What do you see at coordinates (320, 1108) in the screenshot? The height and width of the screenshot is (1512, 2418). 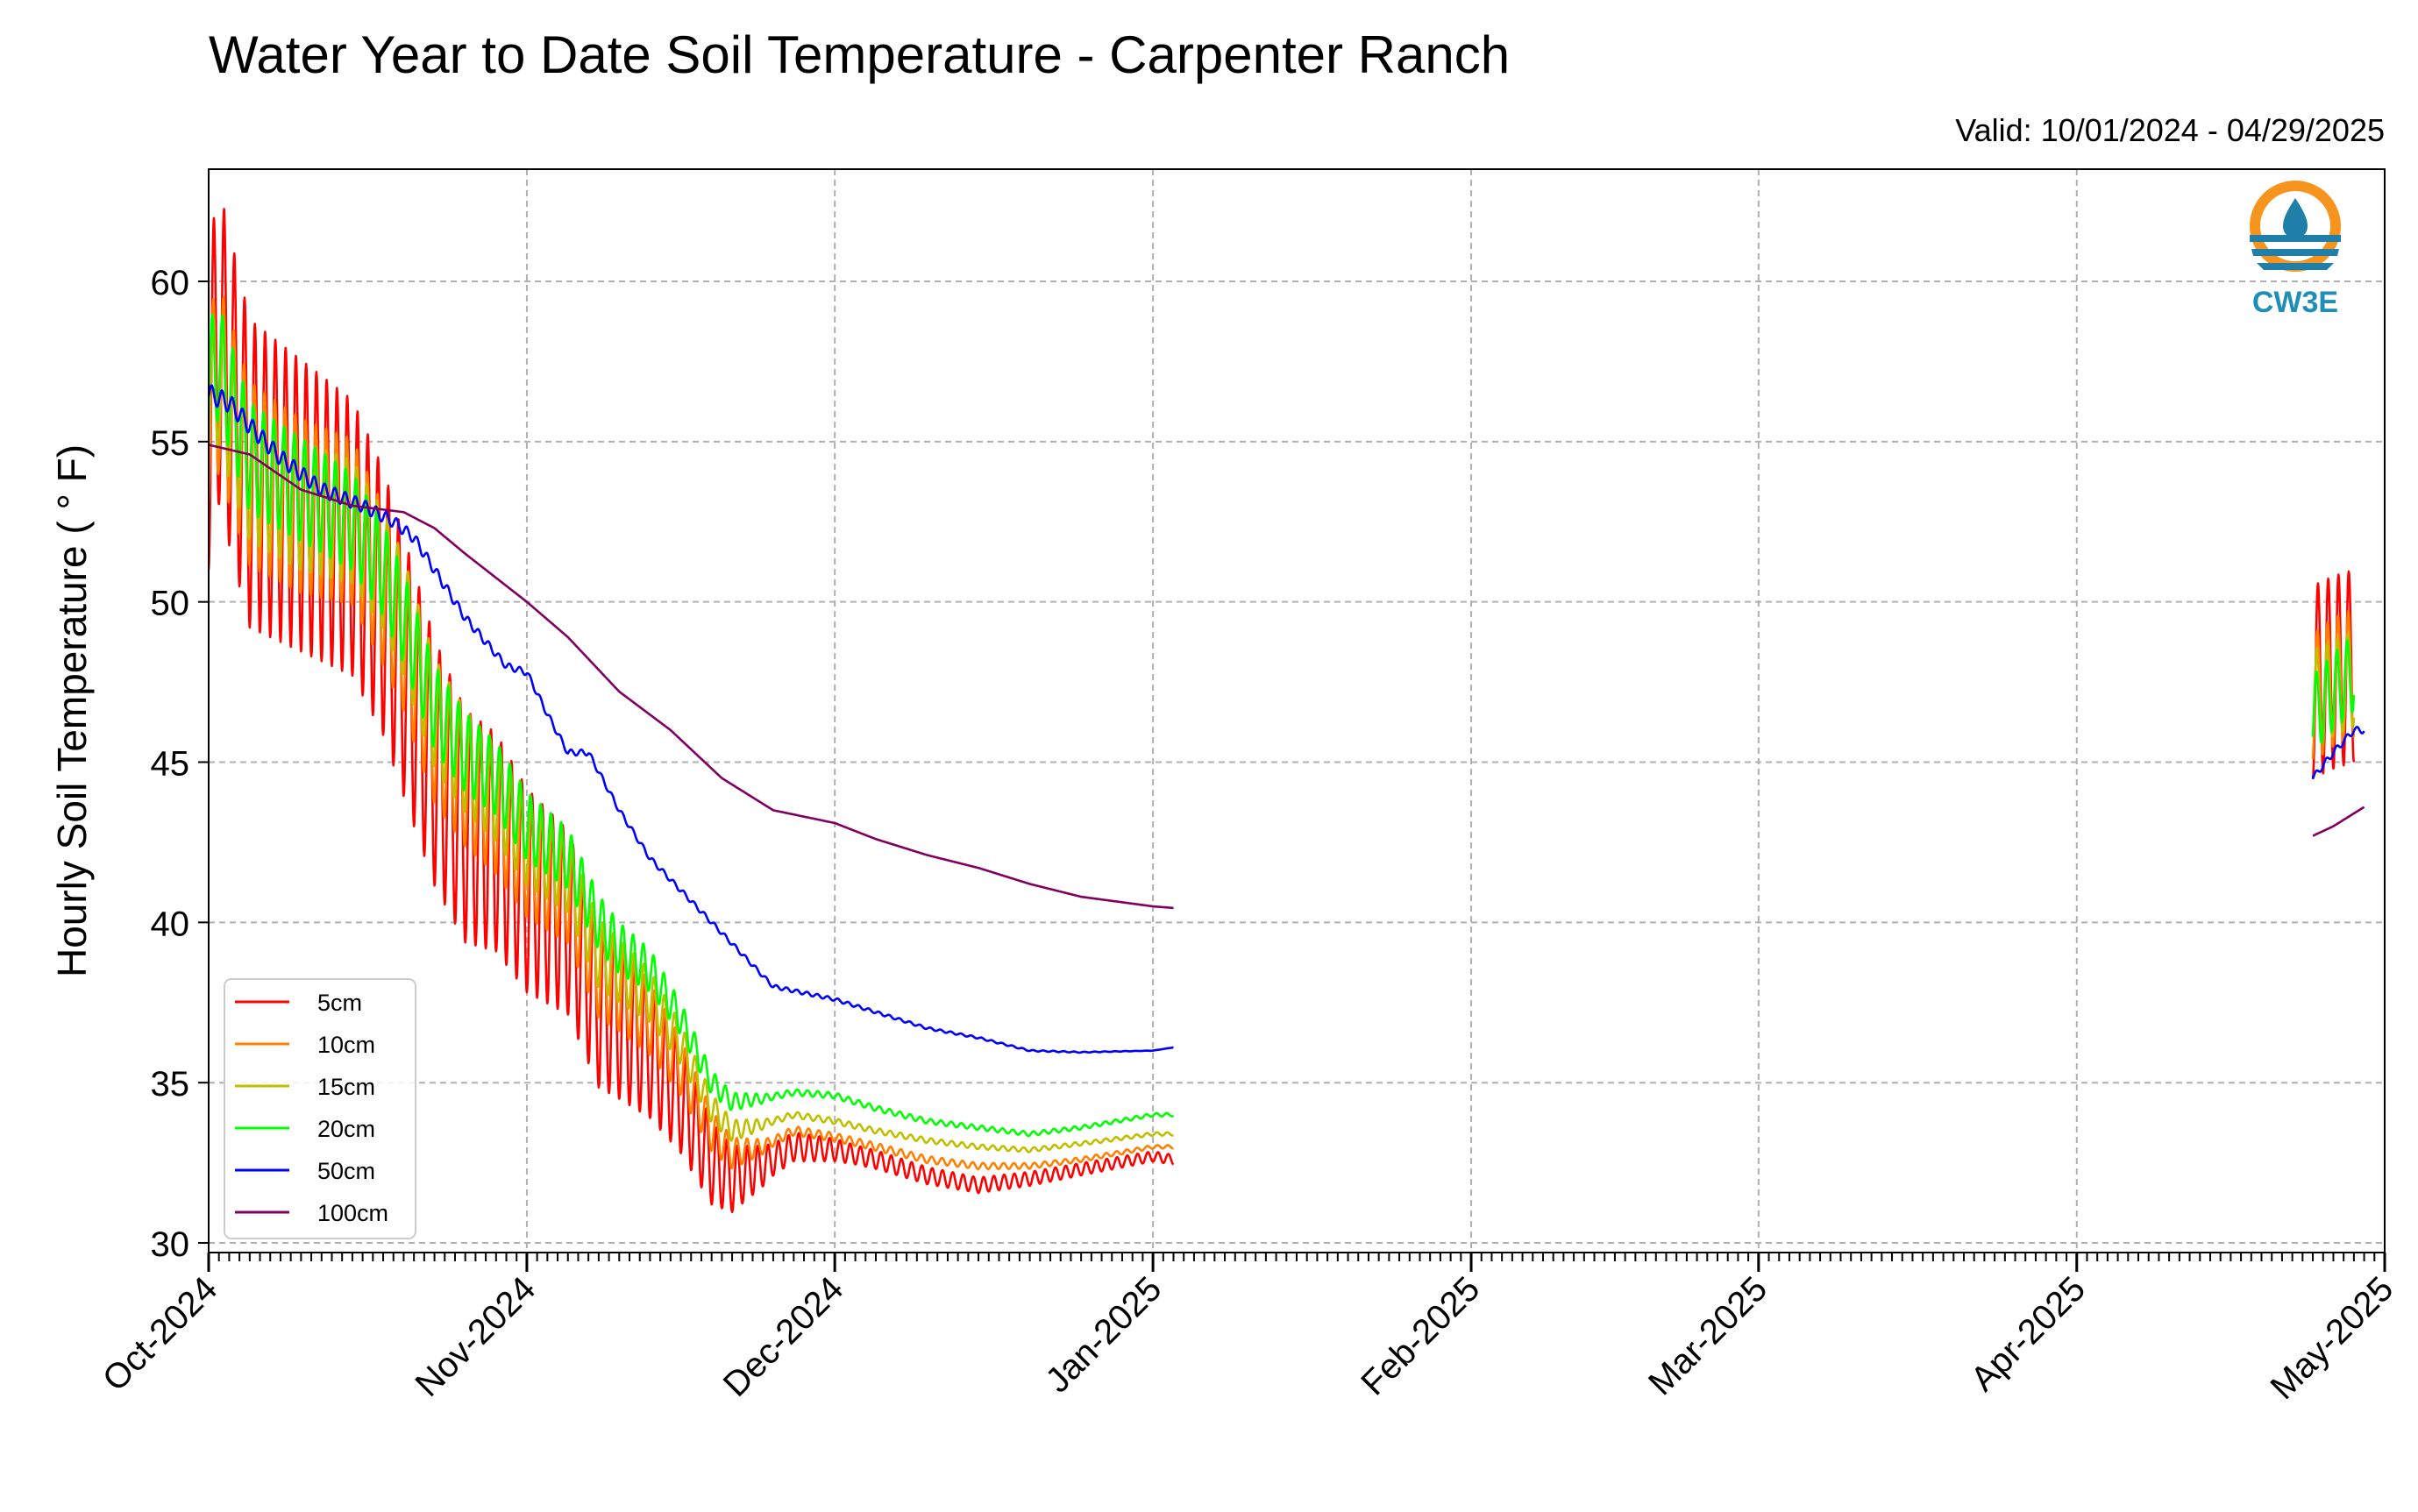 I see `legend: 5cm 10cm 15cm 20cm 50cm 100cm` at bounding box center [320, 1108].